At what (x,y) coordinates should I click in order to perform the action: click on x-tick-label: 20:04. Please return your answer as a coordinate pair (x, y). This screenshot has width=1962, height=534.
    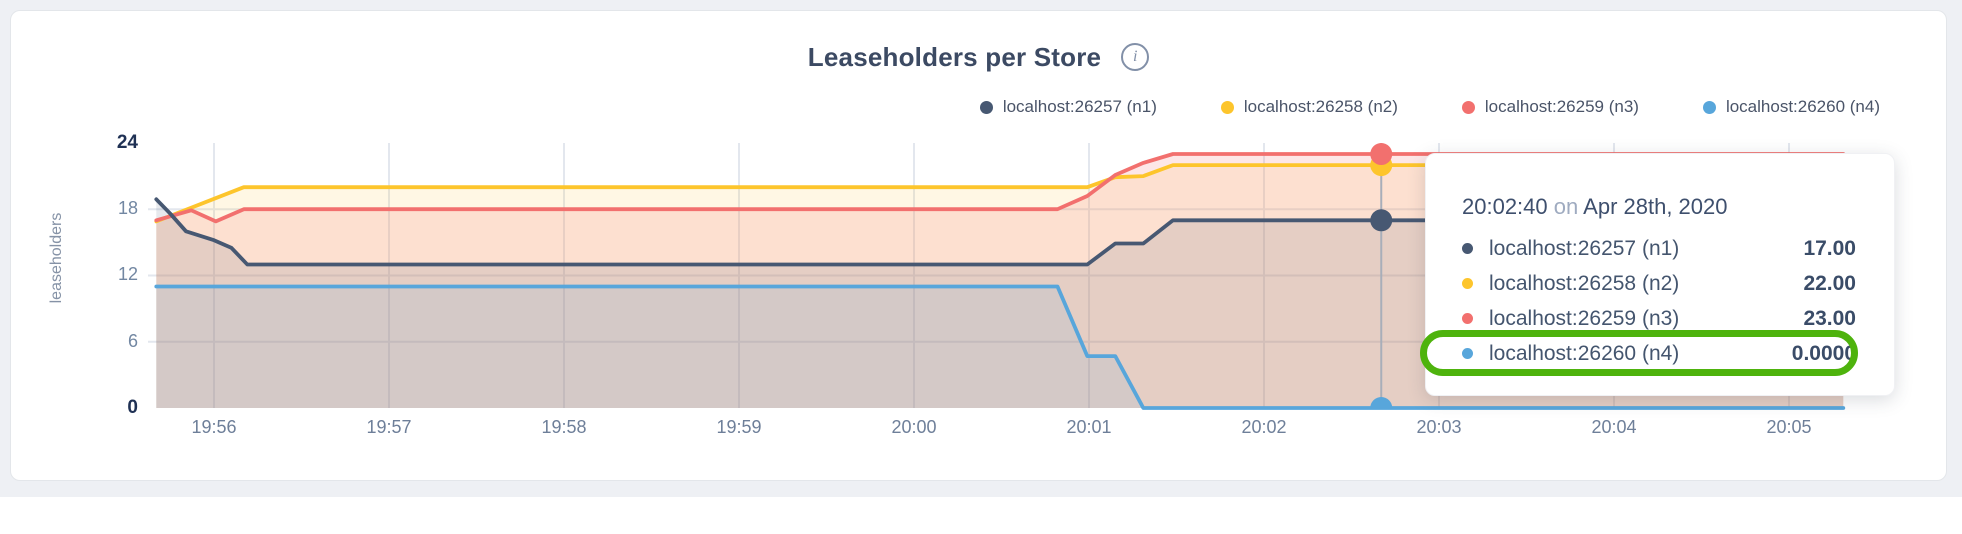
    Looking at the image, I should click on (1614, 427).